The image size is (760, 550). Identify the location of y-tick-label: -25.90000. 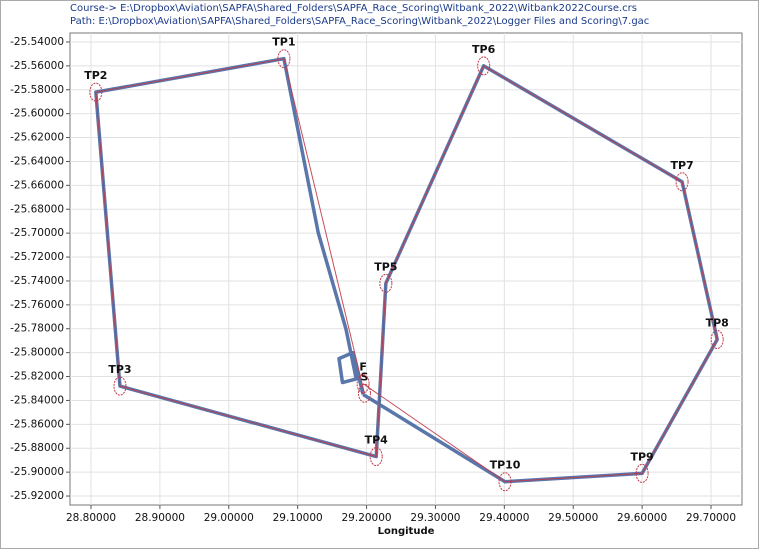
(37, 472).